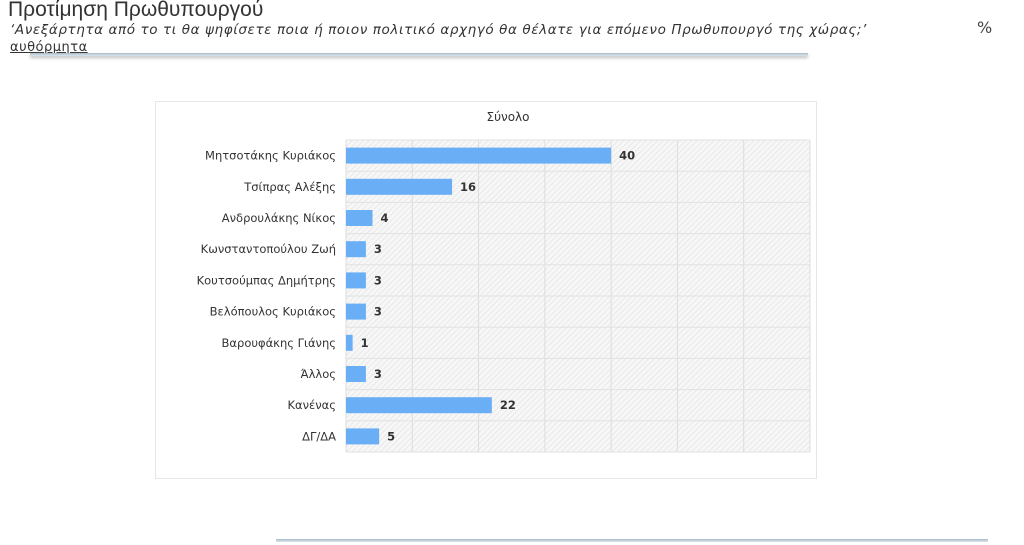  What do you see at coordinates (508, 405) in the screenshot?
I see `data-label: 22` at bounding box center [508, 405].